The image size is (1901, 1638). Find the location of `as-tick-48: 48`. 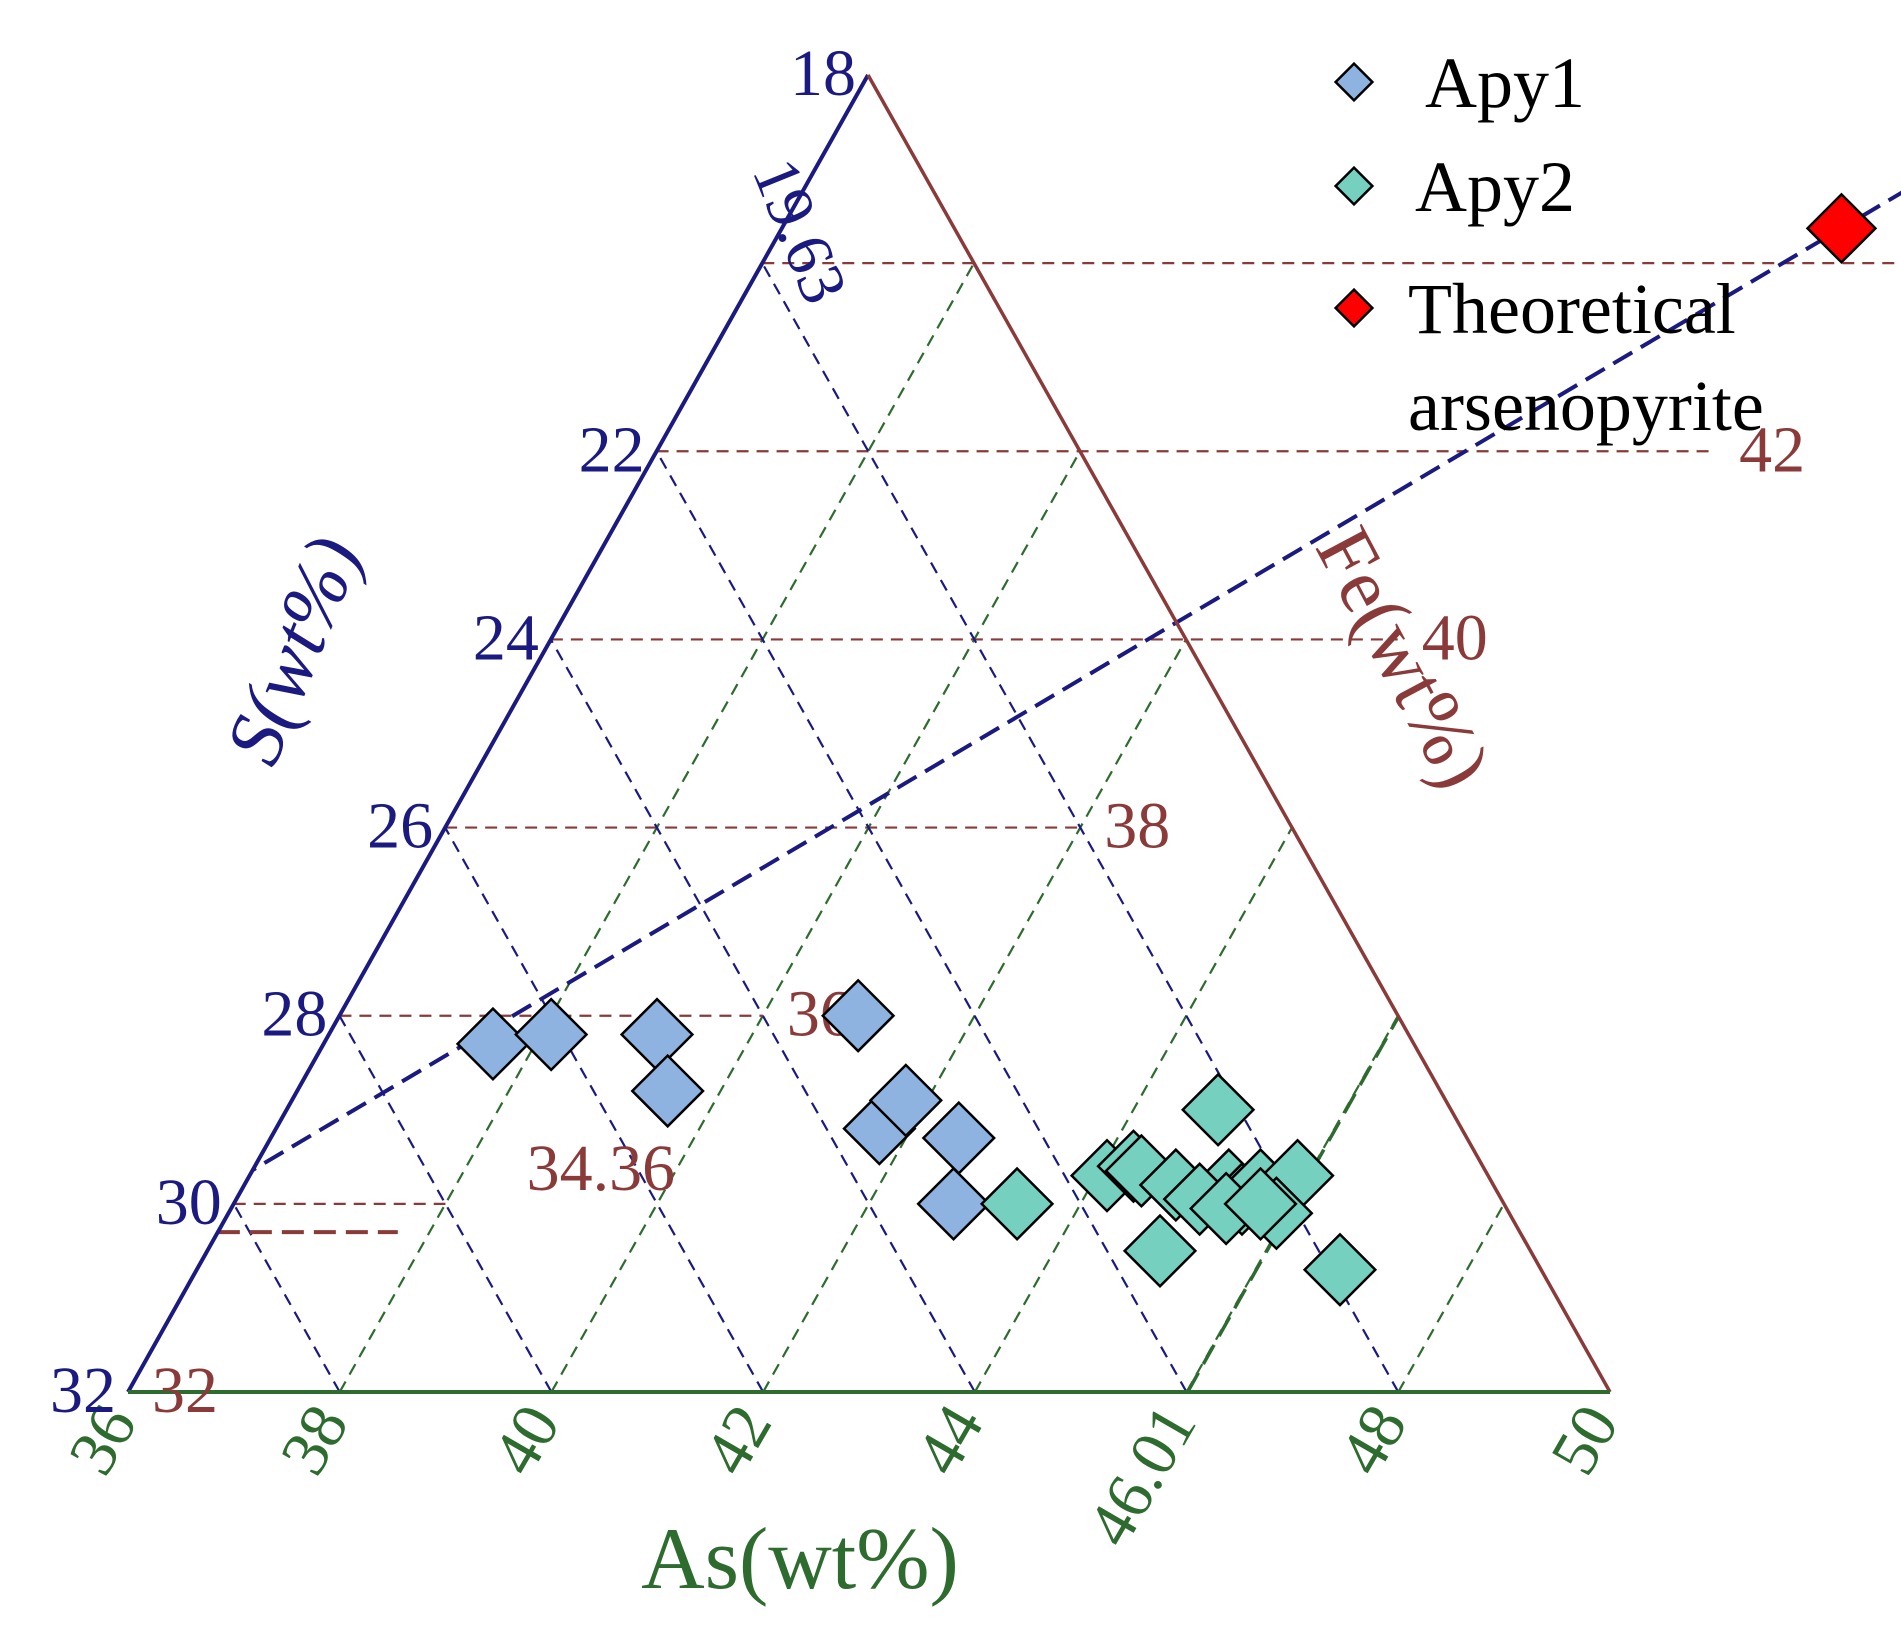

as-tick-48: 48 is located at coordinates (1373, 1440).